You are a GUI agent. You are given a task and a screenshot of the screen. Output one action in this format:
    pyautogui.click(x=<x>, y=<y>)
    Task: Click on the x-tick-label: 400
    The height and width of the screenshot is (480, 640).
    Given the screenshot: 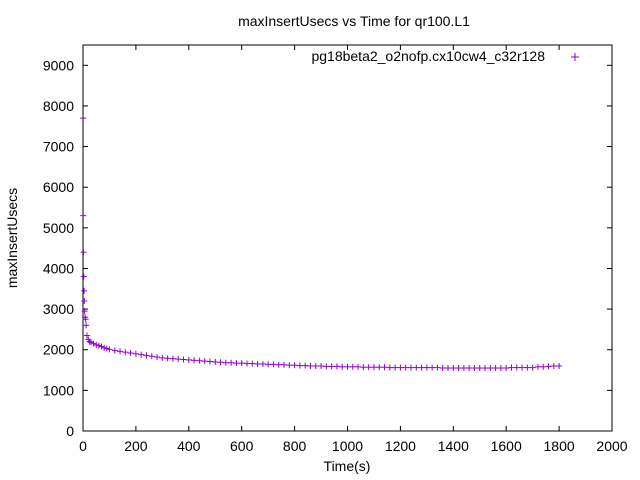 What is the action you would take?
    pyautogui.click(x=189, y=446)
    